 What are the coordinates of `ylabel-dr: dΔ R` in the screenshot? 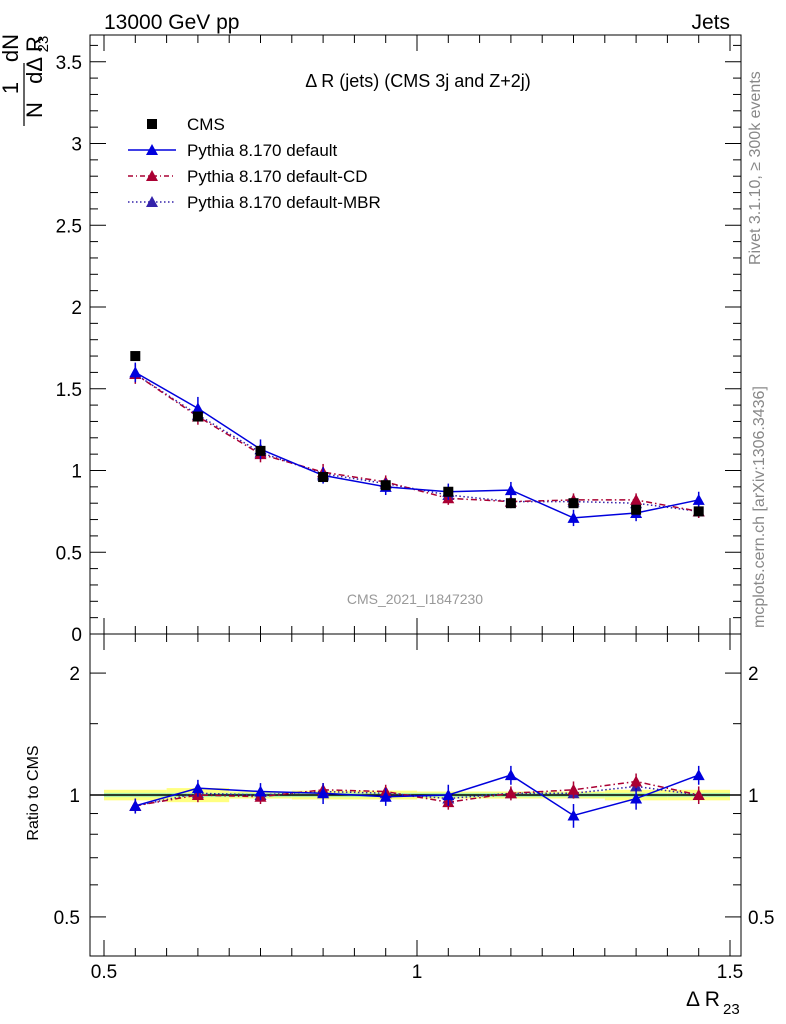 It's located at (34, 60).